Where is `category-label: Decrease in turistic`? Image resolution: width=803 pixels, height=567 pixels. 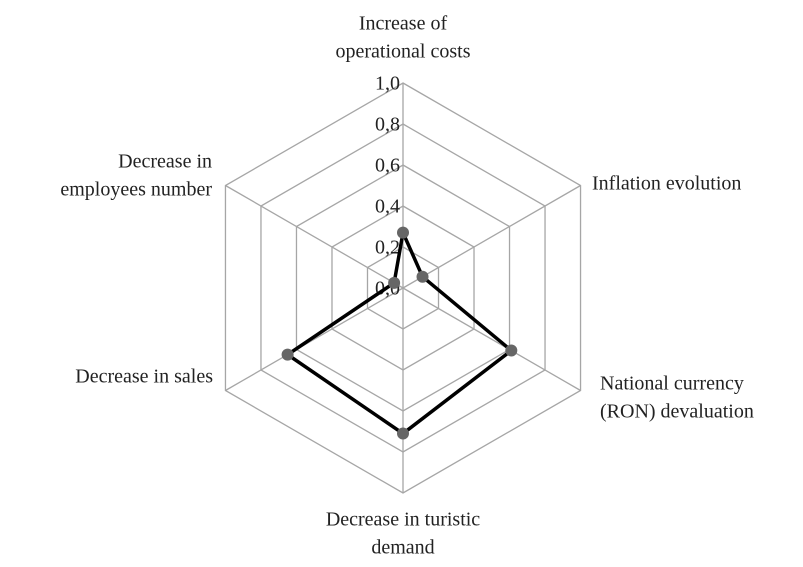
category-label: Decrease in turistic is located at coordinates (403, 520).